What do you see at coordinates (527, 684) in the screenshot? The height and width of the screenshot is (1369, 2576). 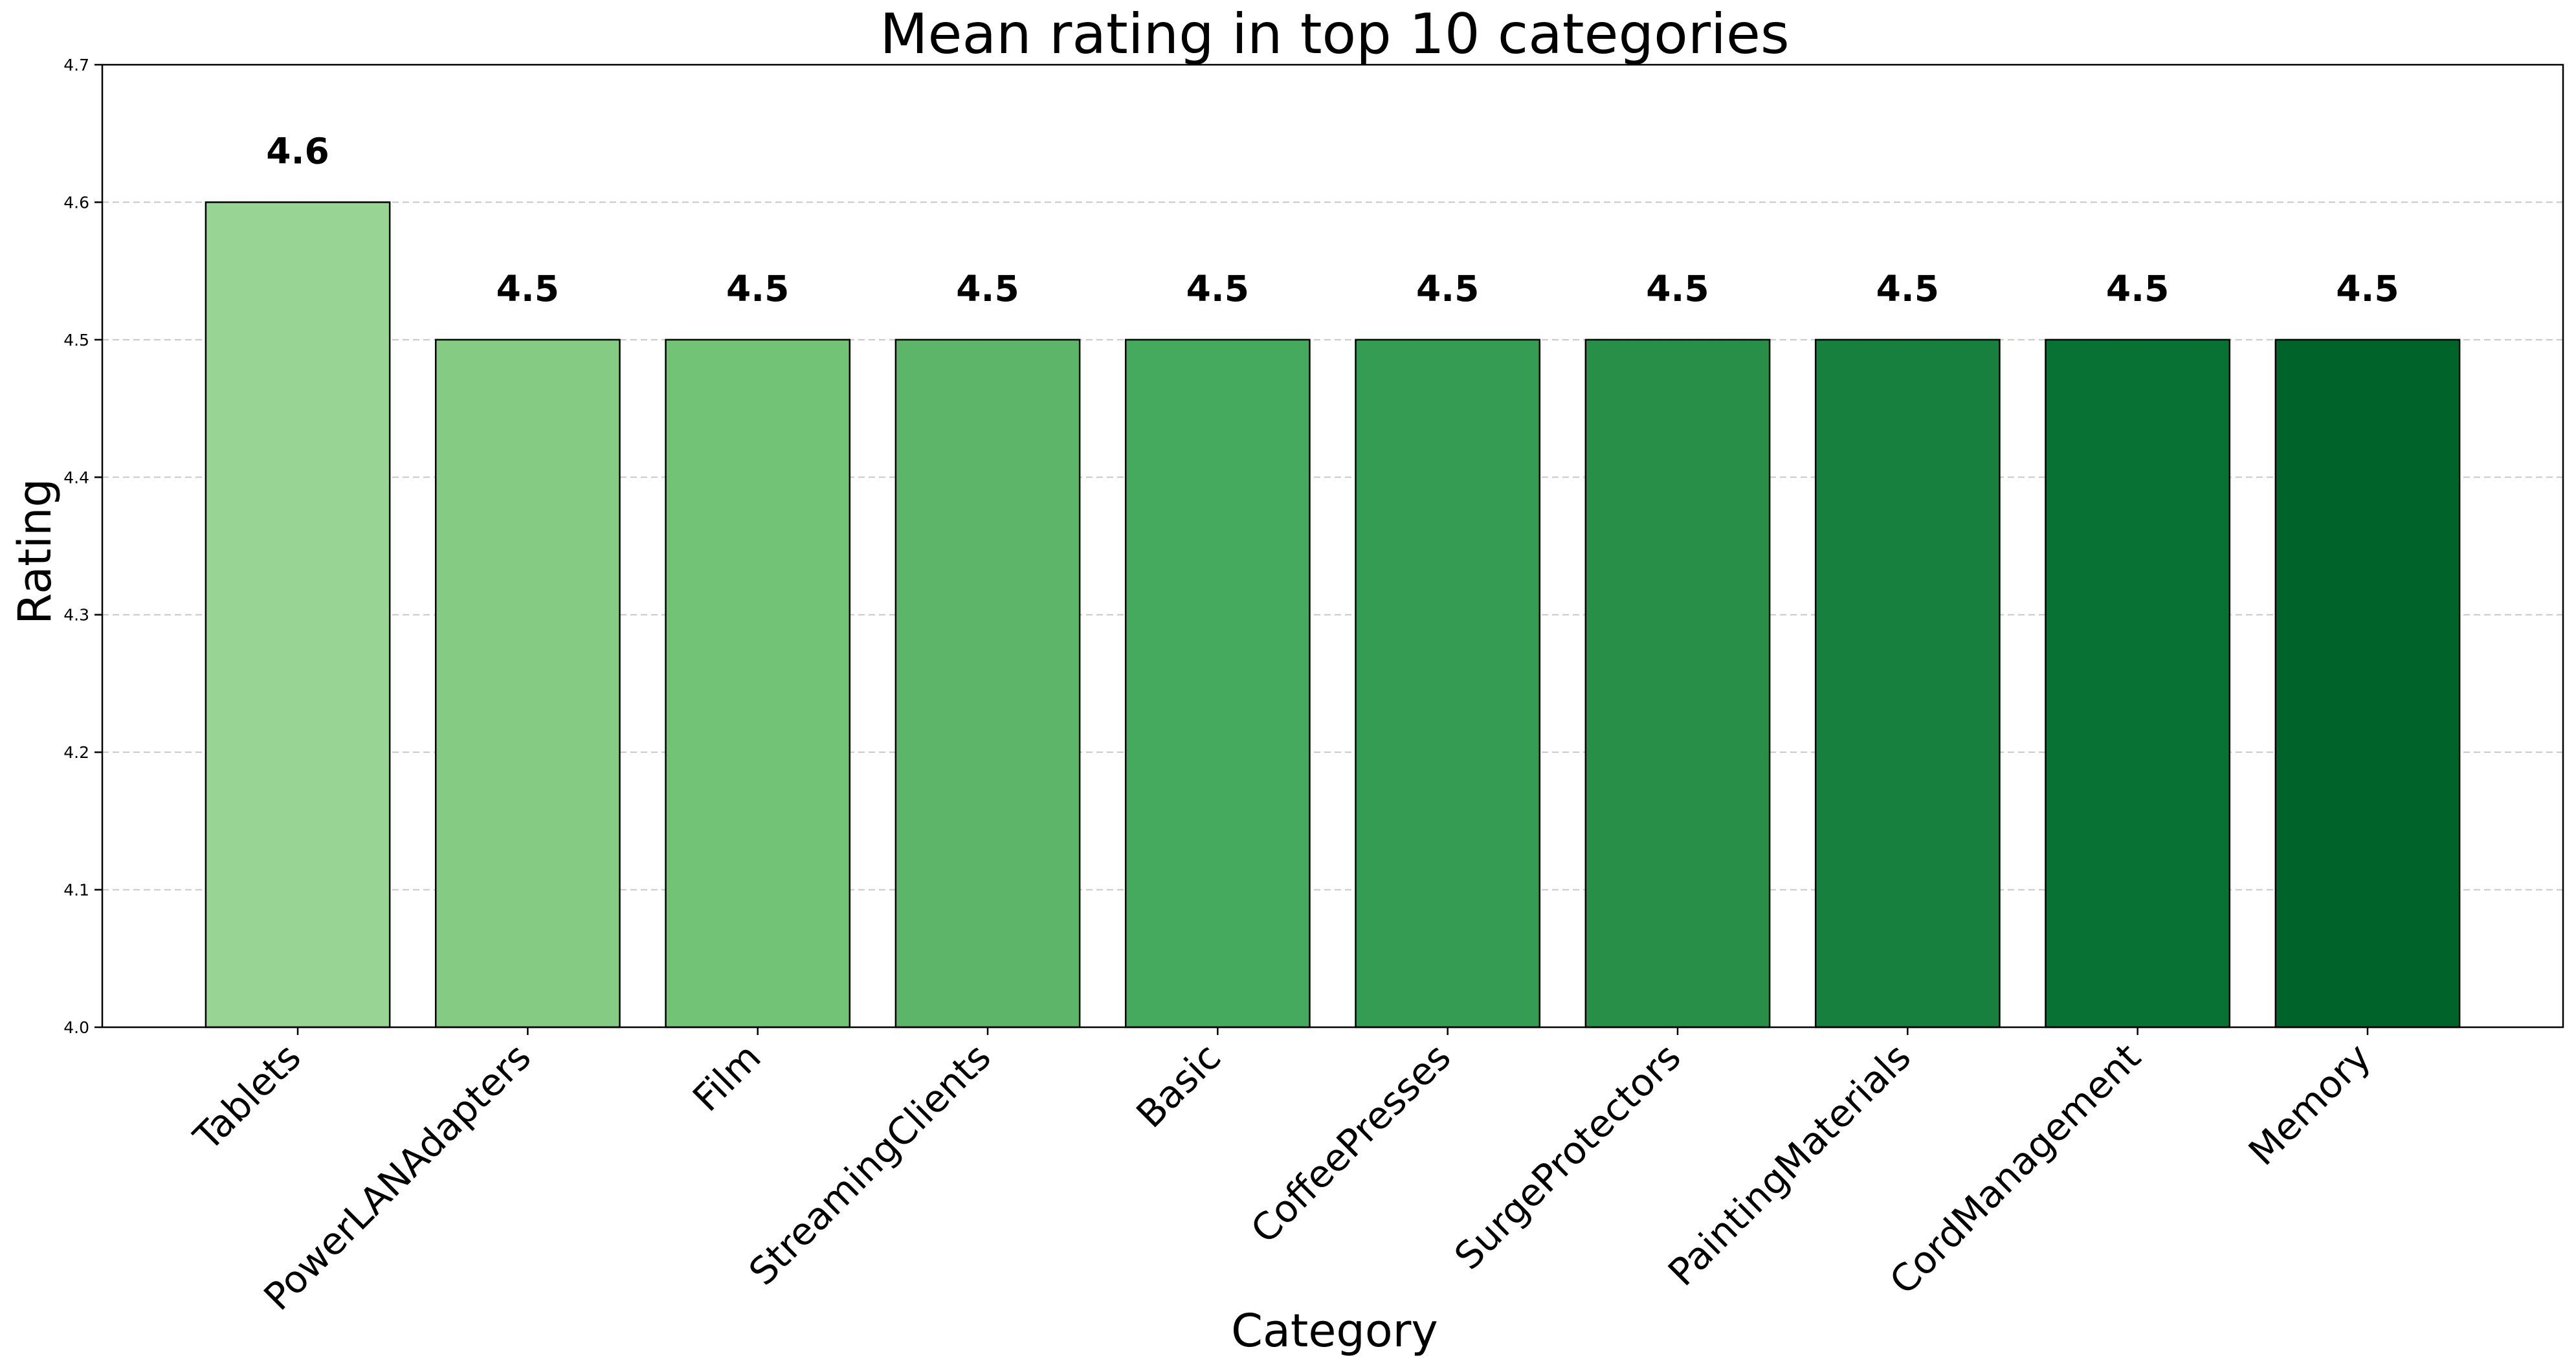 I see `bar-powerlanadapters` at bounding box center [527, 684].